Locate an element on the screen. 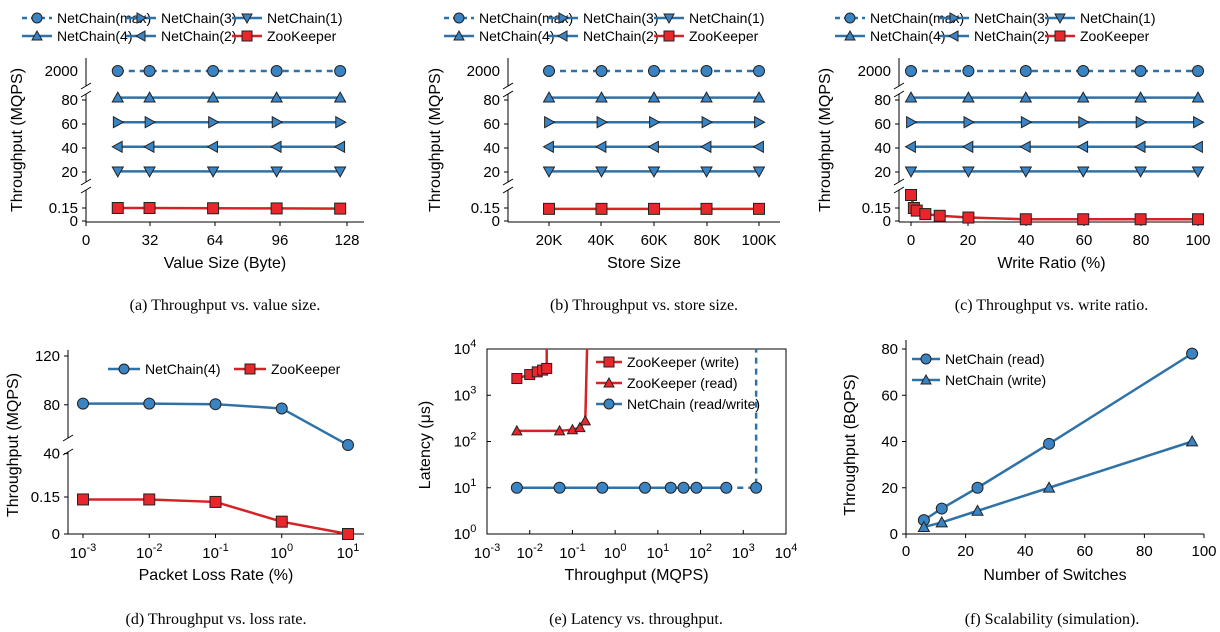  x-tick-label: 60K is located at coordinates (654, 240).